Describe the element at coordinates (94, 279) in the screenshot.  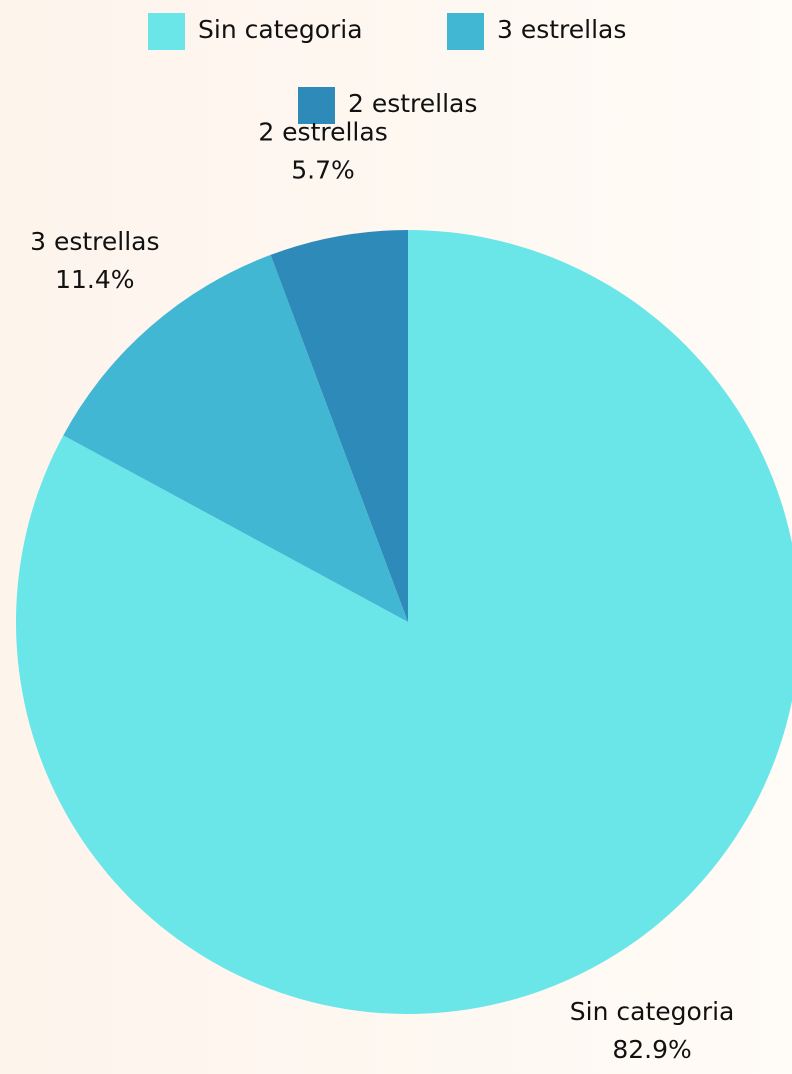
I see `slice-value: 11.4%` at that location.